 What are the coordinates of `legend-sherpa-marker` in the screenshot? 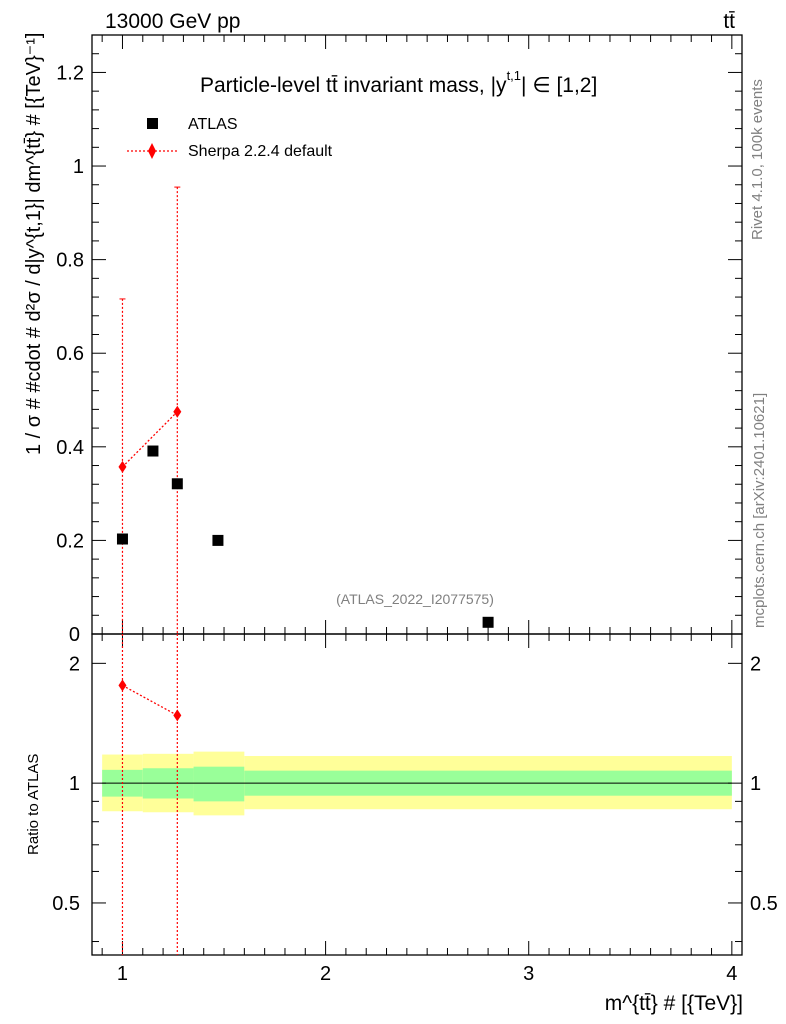 It's located at (152, 151).